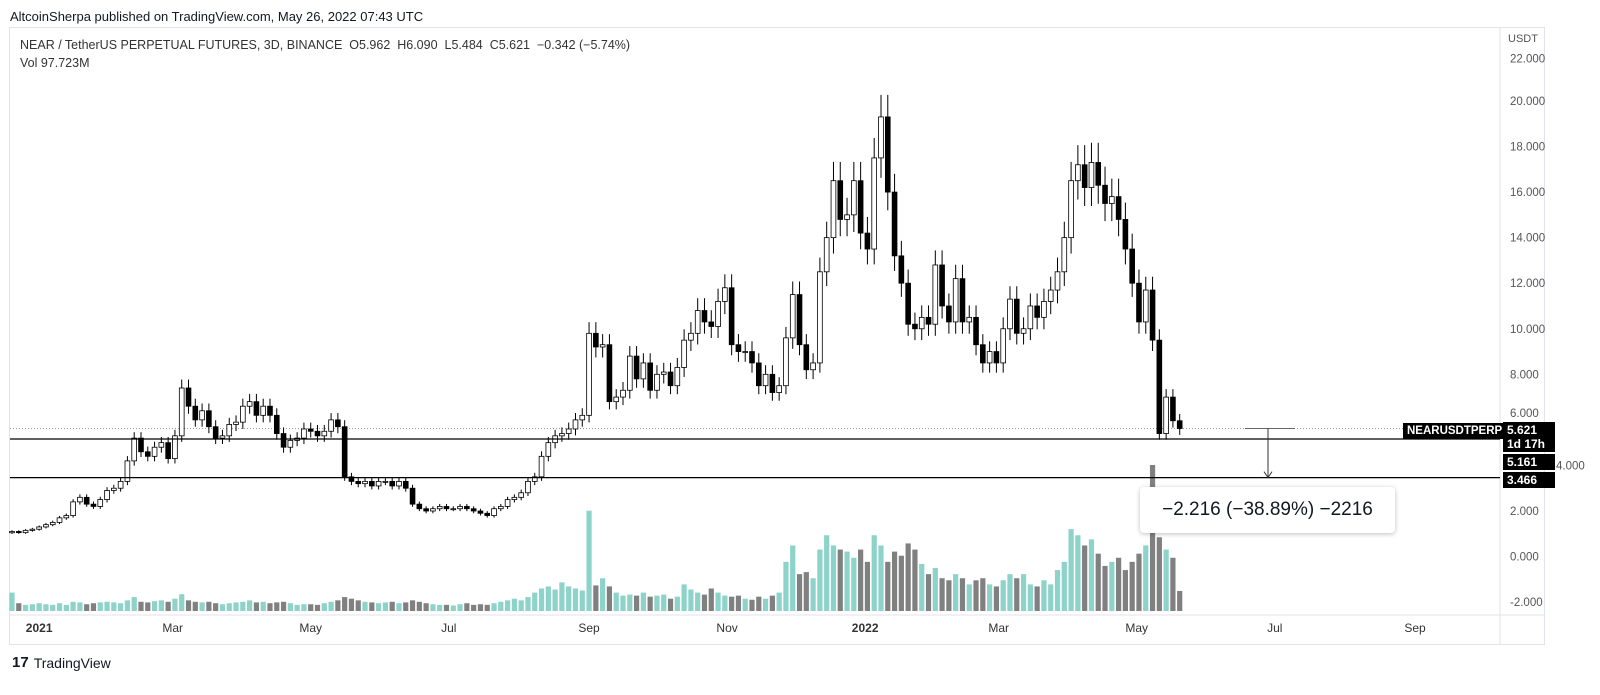 The width and height of the screenshot is (1600, 695). What do you see at coordinates (463, 45) in the screenshot?
I see `ohlc-low: L5.484` at bounding box center [463, 45].